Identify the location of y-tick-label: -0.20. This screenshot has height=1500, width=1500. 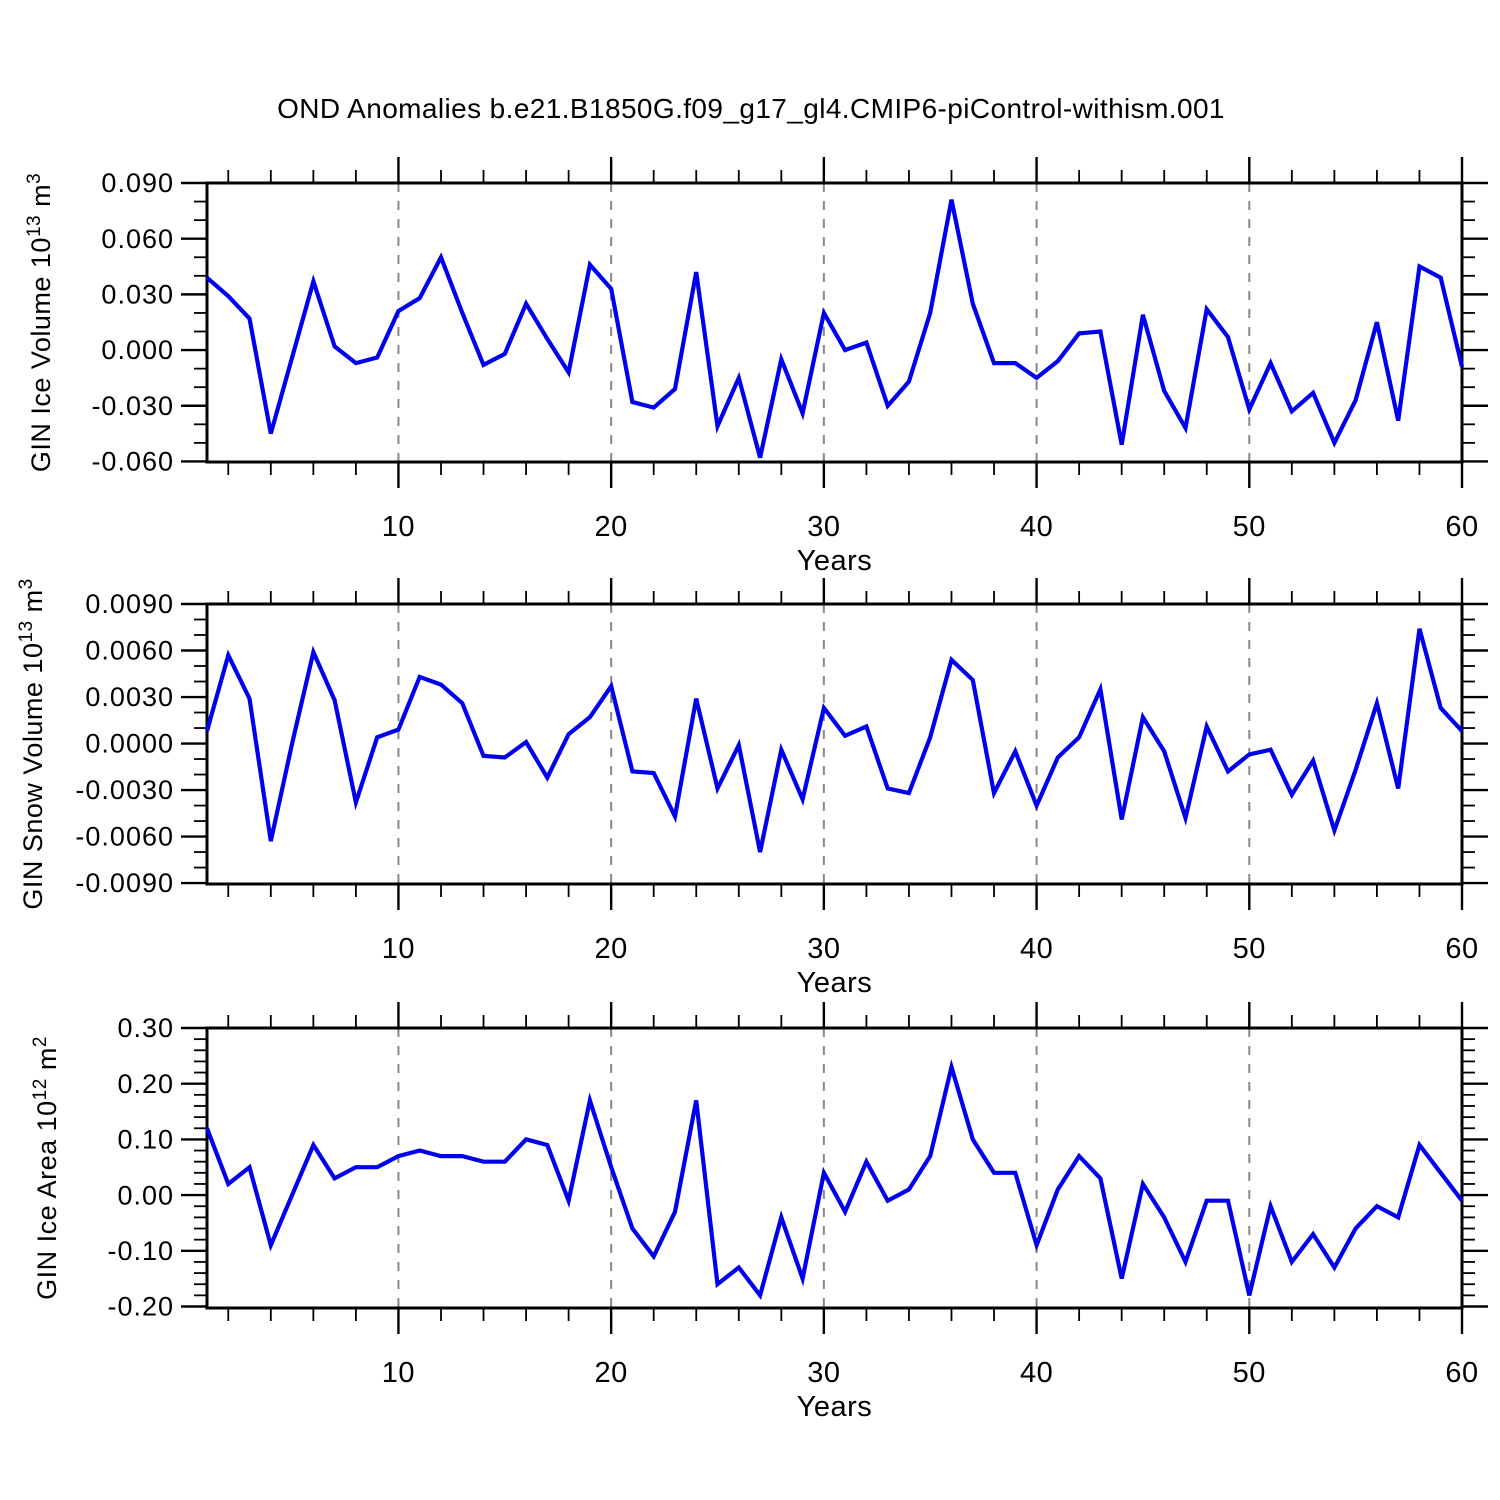
(140, 1307).